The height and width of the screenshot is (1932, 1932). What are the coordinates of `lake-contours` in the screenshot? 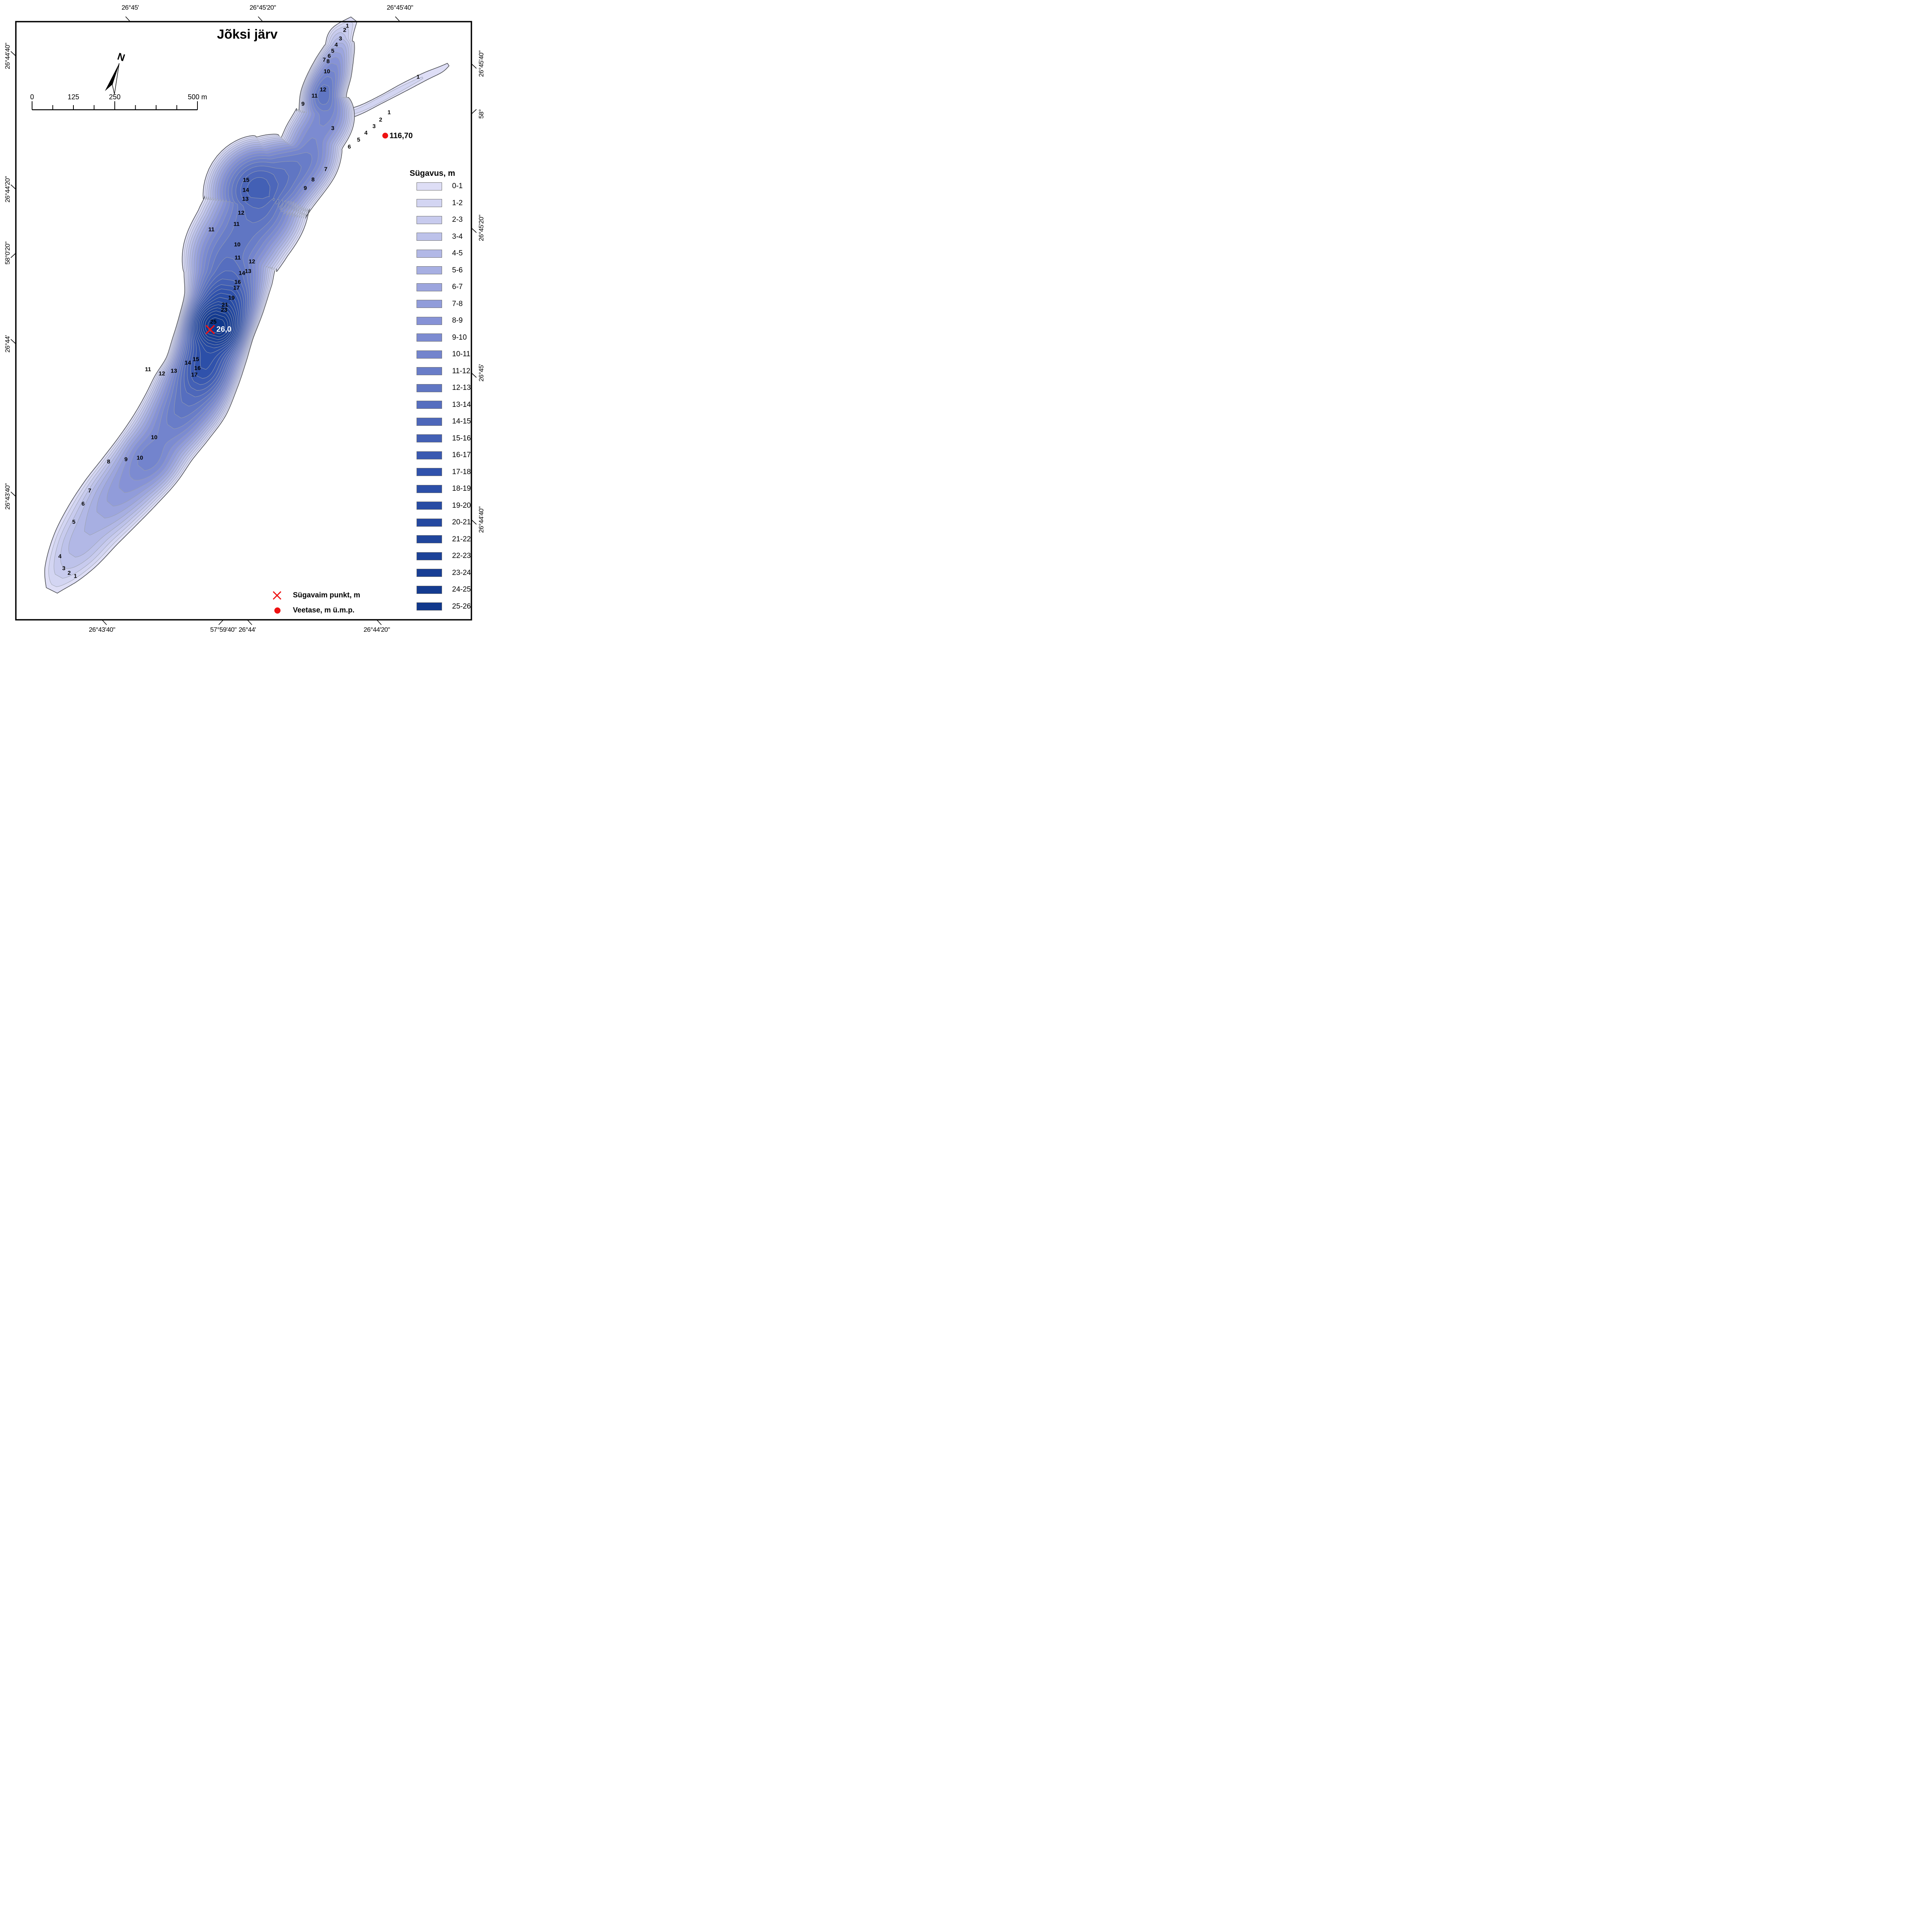 It's located at (200, 305).